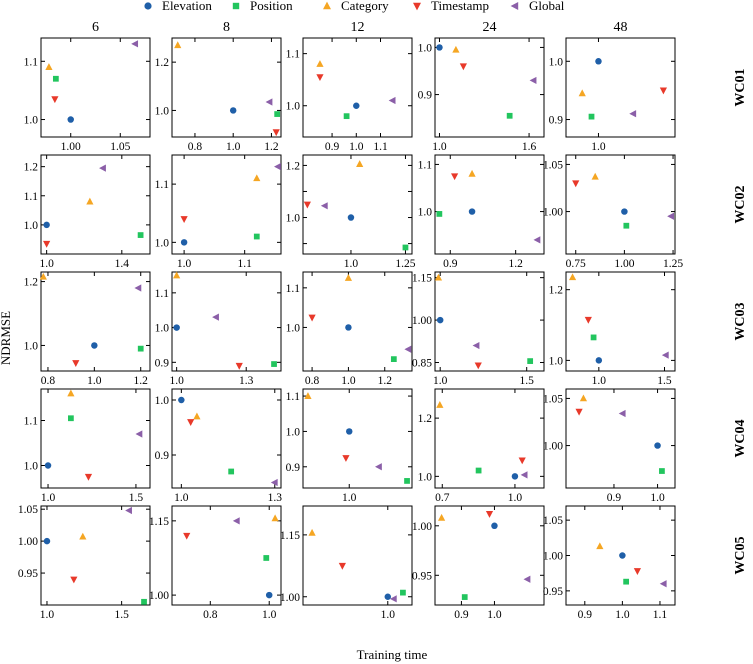 This screenshot has height=664, width=753. I want to click on panel-wc02-8: 1.0 1.1 1.0 1.1, so click(218, 212).